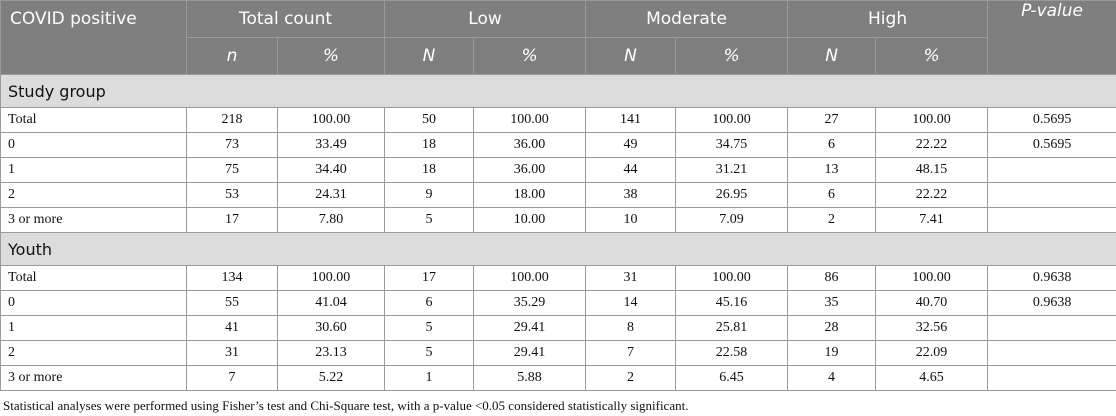 The image size is (1116, 416). I want to click on table-cell: 32.56, so click(932, 328).